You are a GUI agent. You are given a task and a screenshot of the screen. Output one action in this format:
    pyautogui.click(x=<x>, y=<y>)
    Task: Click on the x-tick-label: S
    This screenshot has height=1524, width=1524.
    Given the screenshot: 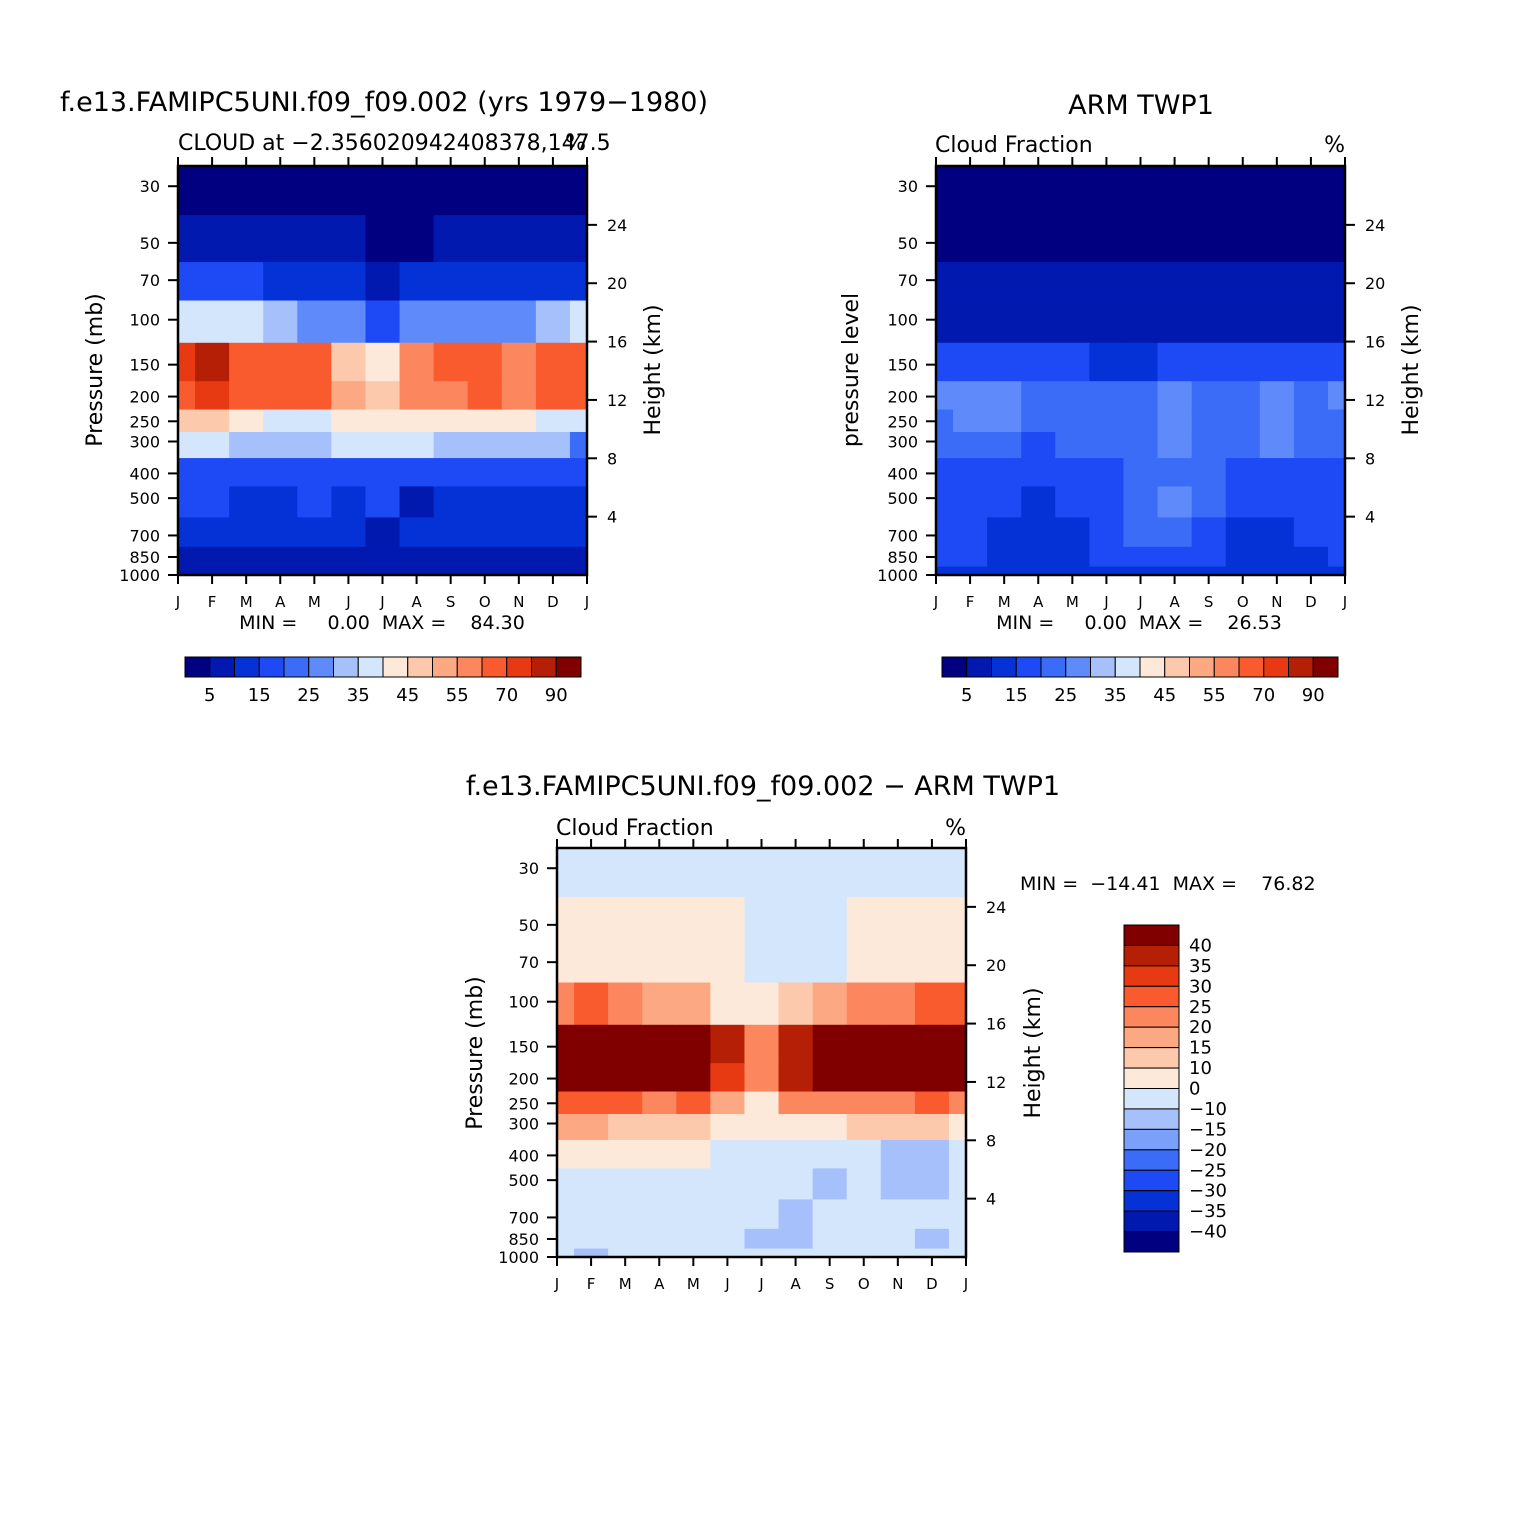 What is the action you would take?
    pyautogui.click(x=451, y=602)
    